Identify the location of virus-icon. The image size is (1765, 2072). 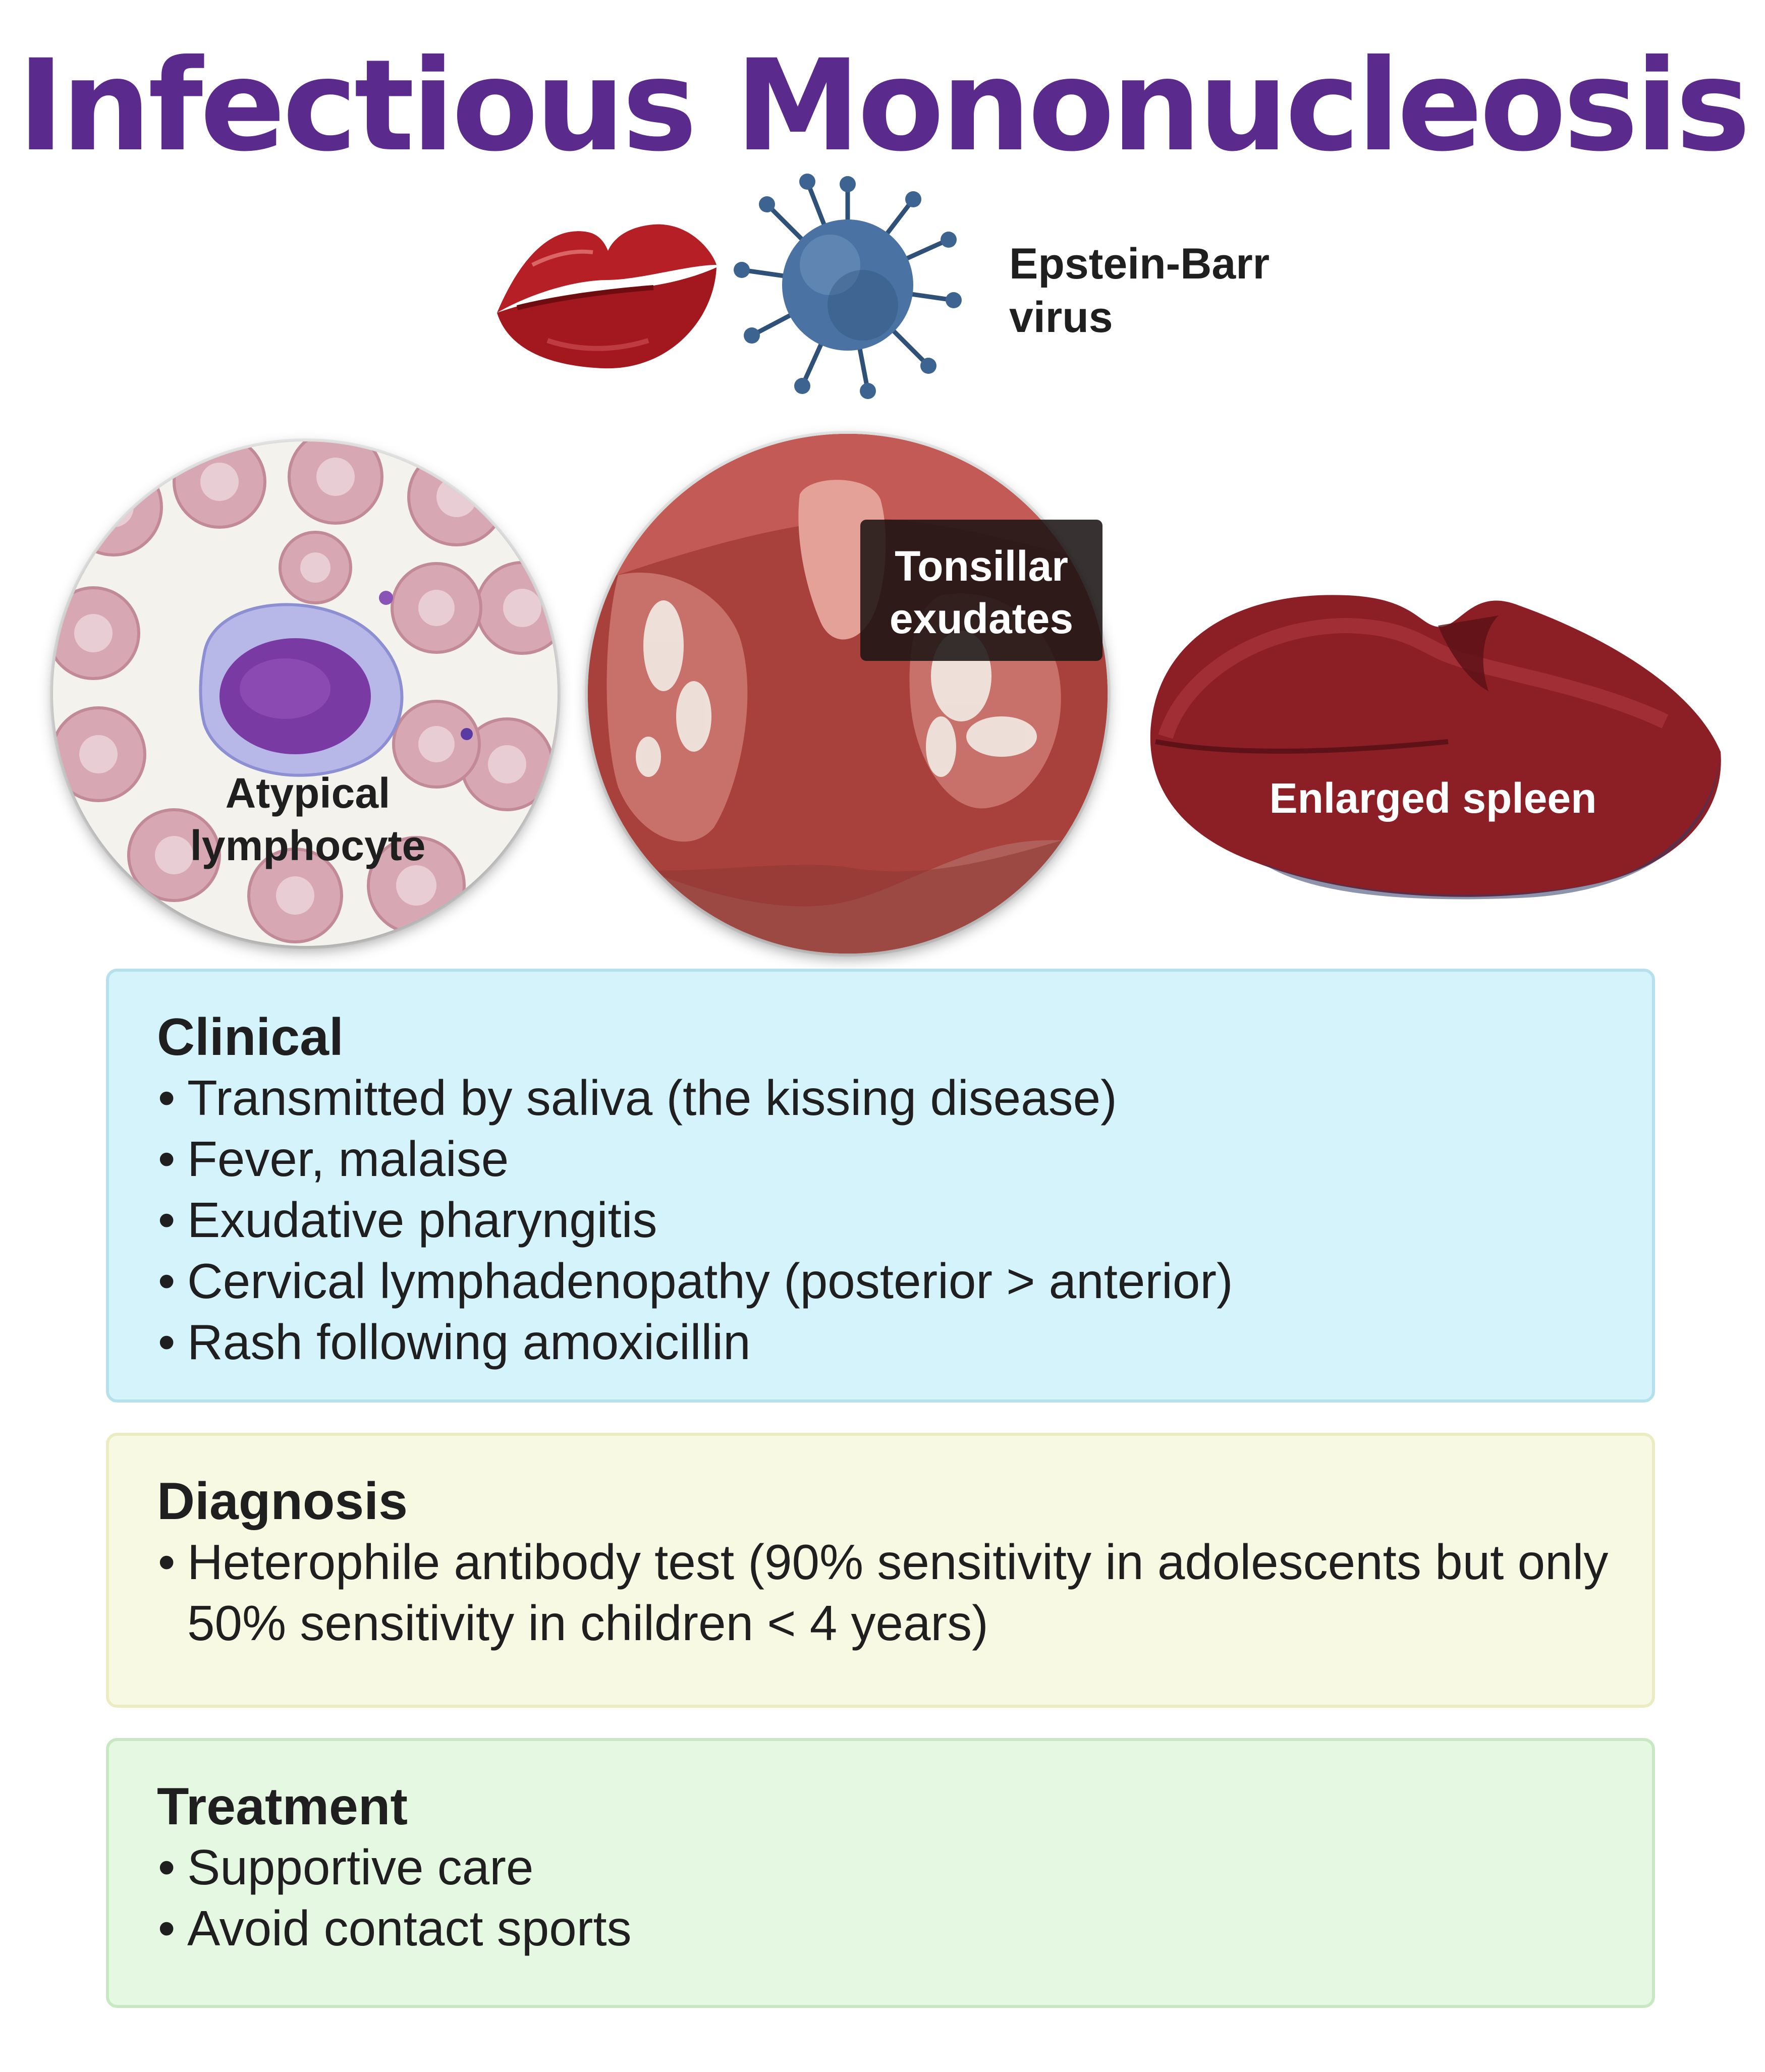
(848, 285).